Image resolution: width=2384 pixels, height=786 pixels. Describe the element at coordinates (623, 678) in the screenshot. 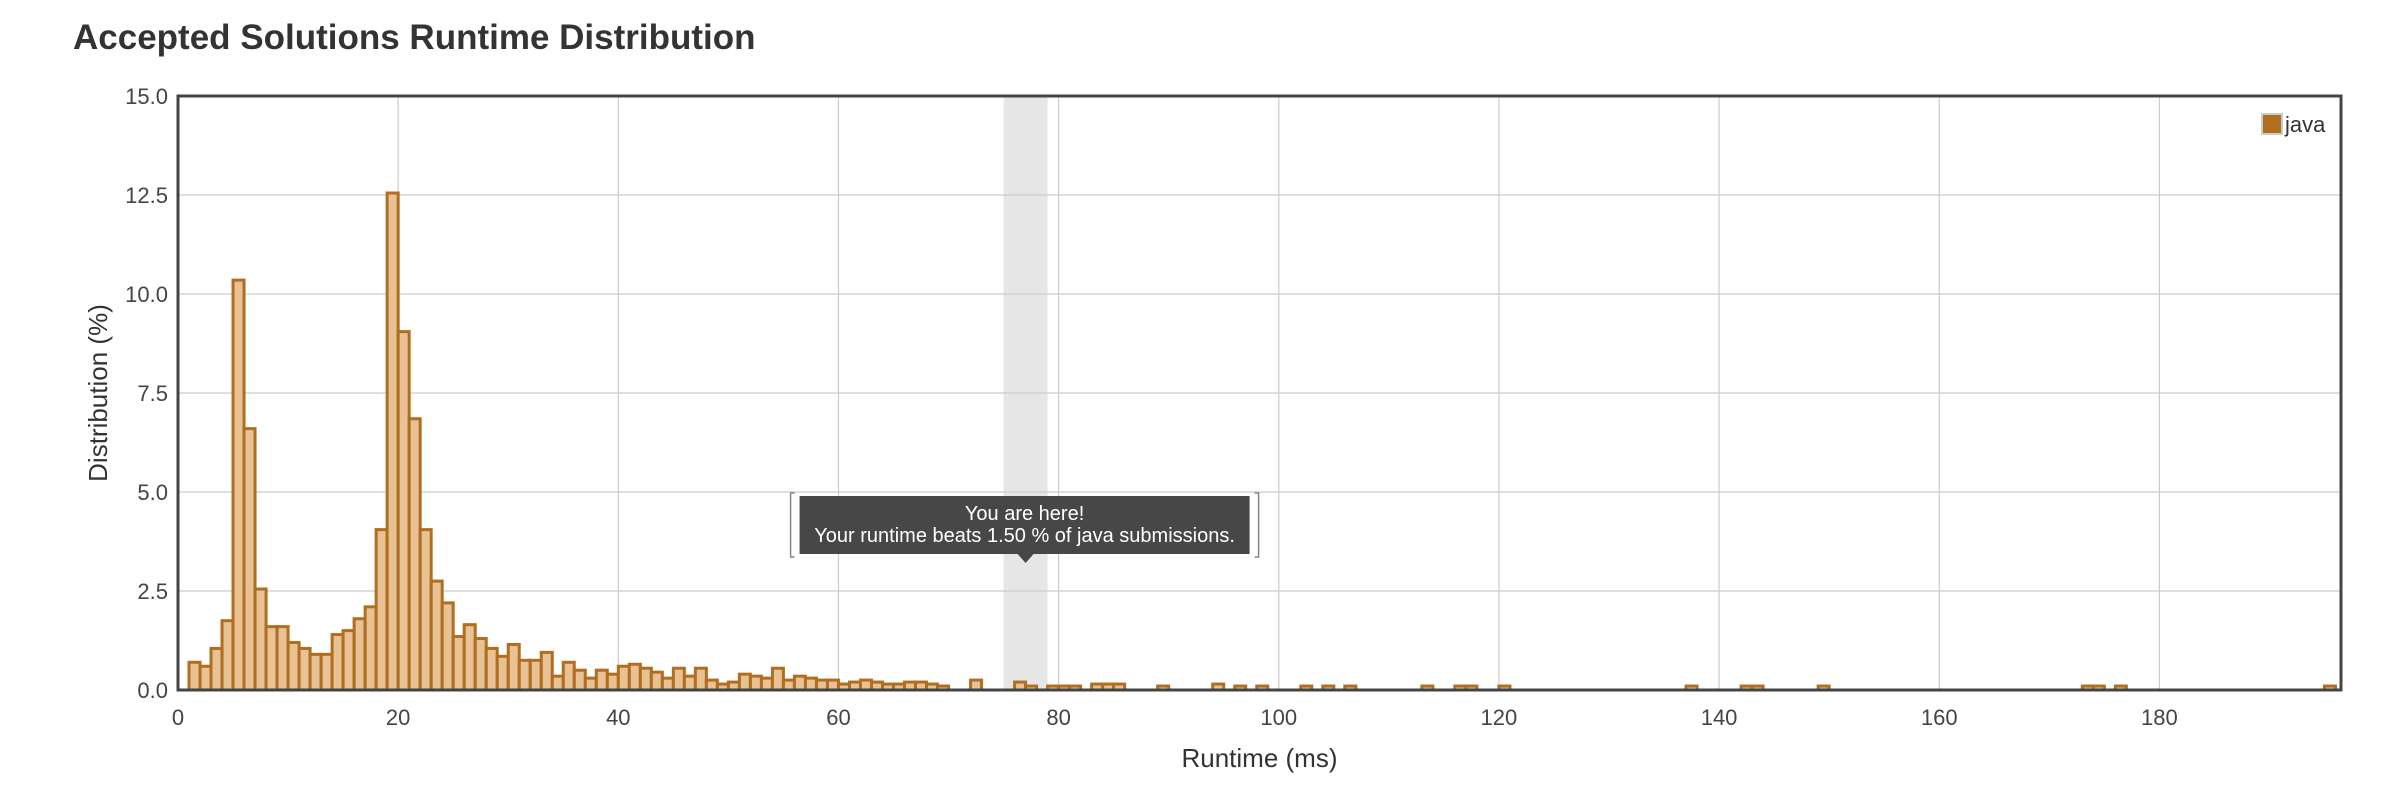

I see `bar-40ms` at that location.